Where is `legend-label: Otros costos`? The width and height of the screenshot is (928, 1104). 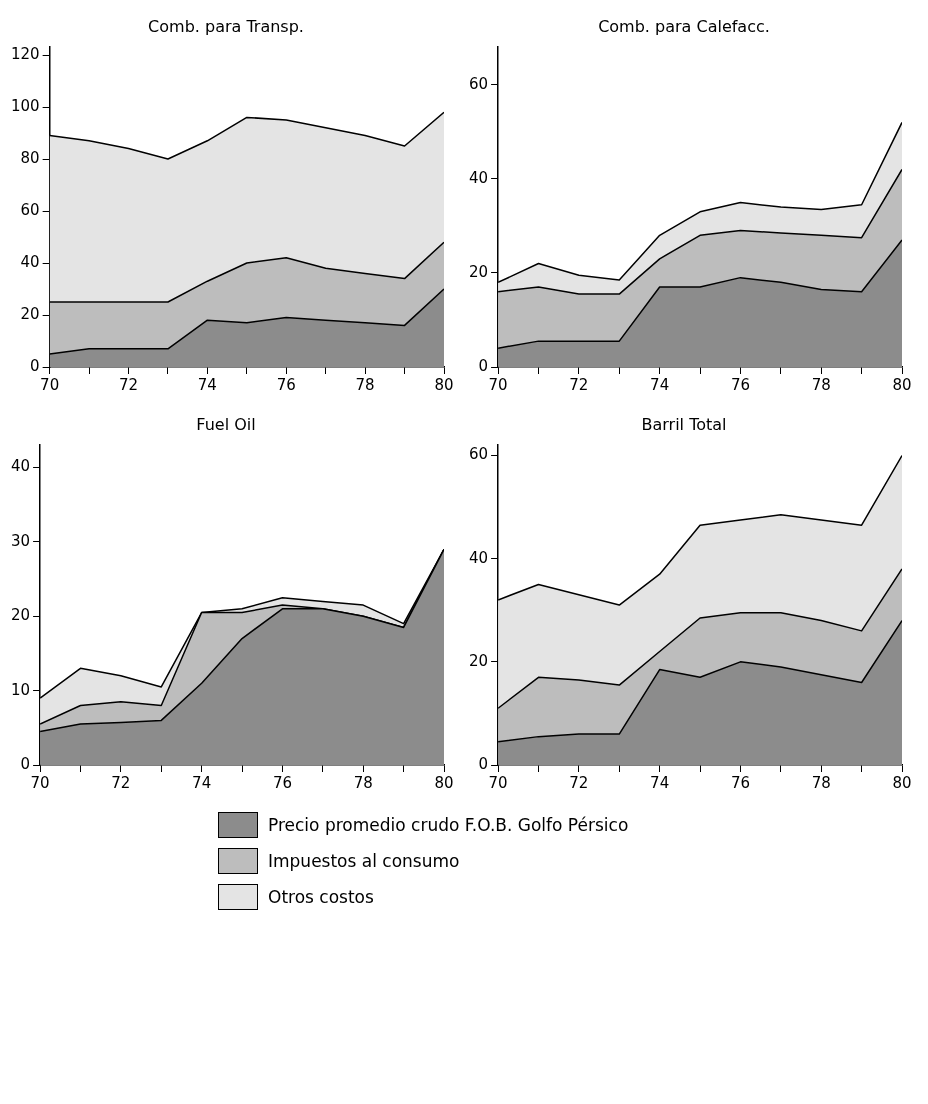
legend-label: Otros costos is located at coordinates (321, 897).